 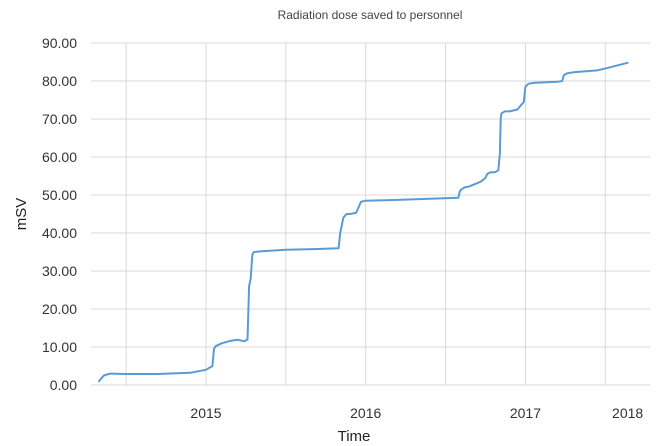 I want to click on x-tick-label: 2016, so click(x=365, y=413).